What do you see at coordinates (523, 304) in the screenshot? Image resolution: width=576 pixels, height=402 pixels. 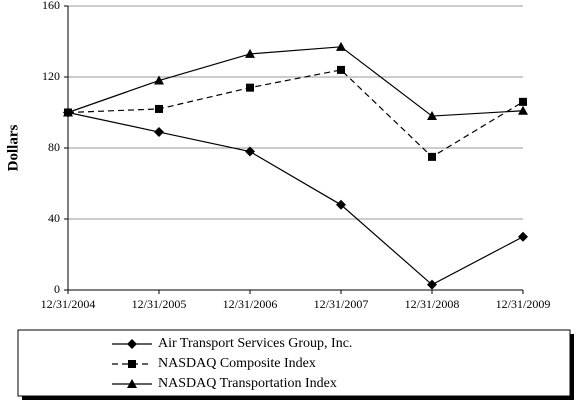 I see `x-tick-label: 12/31/2009` at bounding box center [523, 304].